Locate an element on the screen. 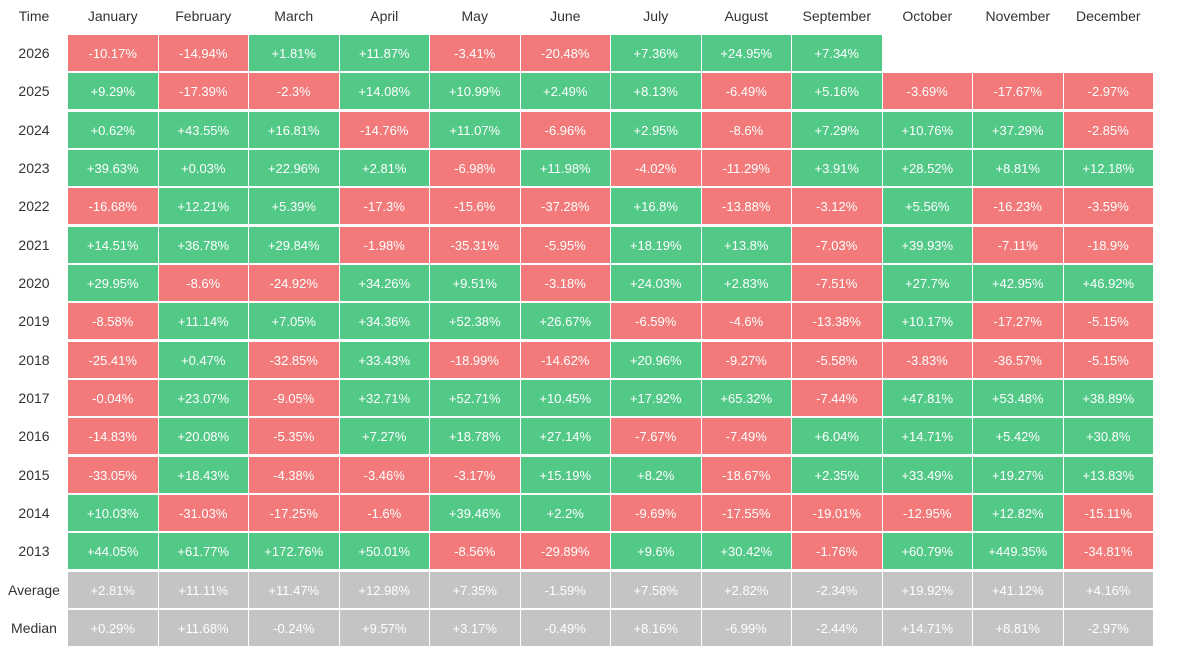 The height and width of the screenshot is (662, 1199). return-cell: +10.99% is located at coordinates (475, 91).